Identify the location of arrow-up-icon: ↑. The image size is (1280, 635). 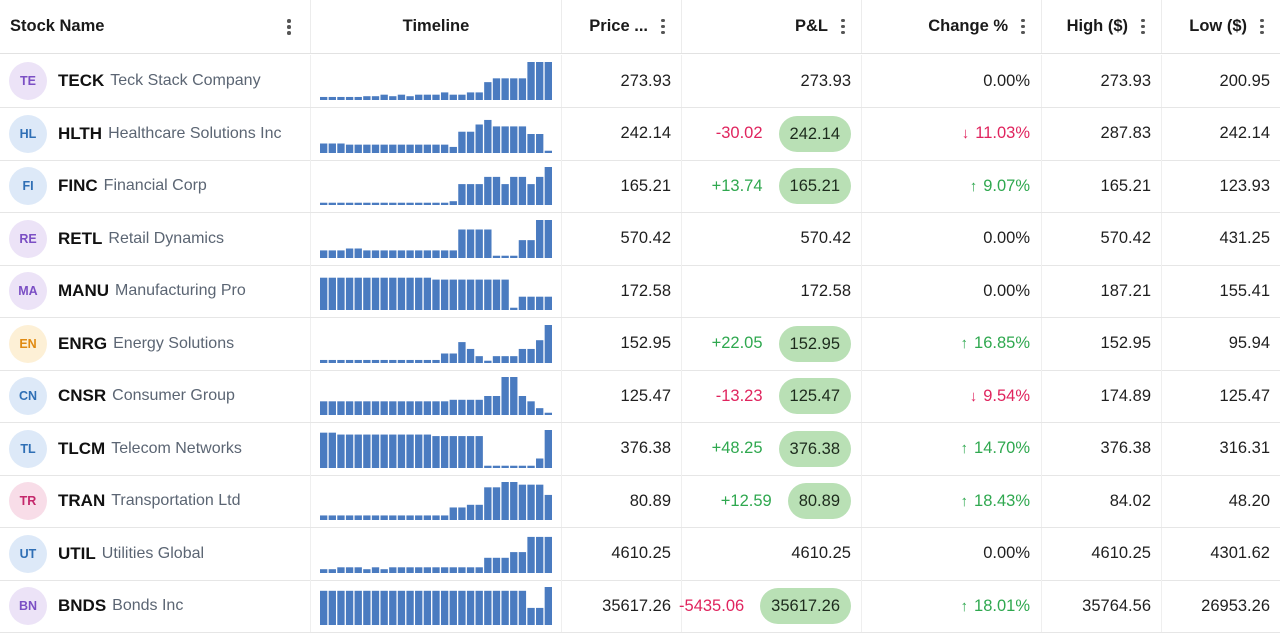
(973, 186).